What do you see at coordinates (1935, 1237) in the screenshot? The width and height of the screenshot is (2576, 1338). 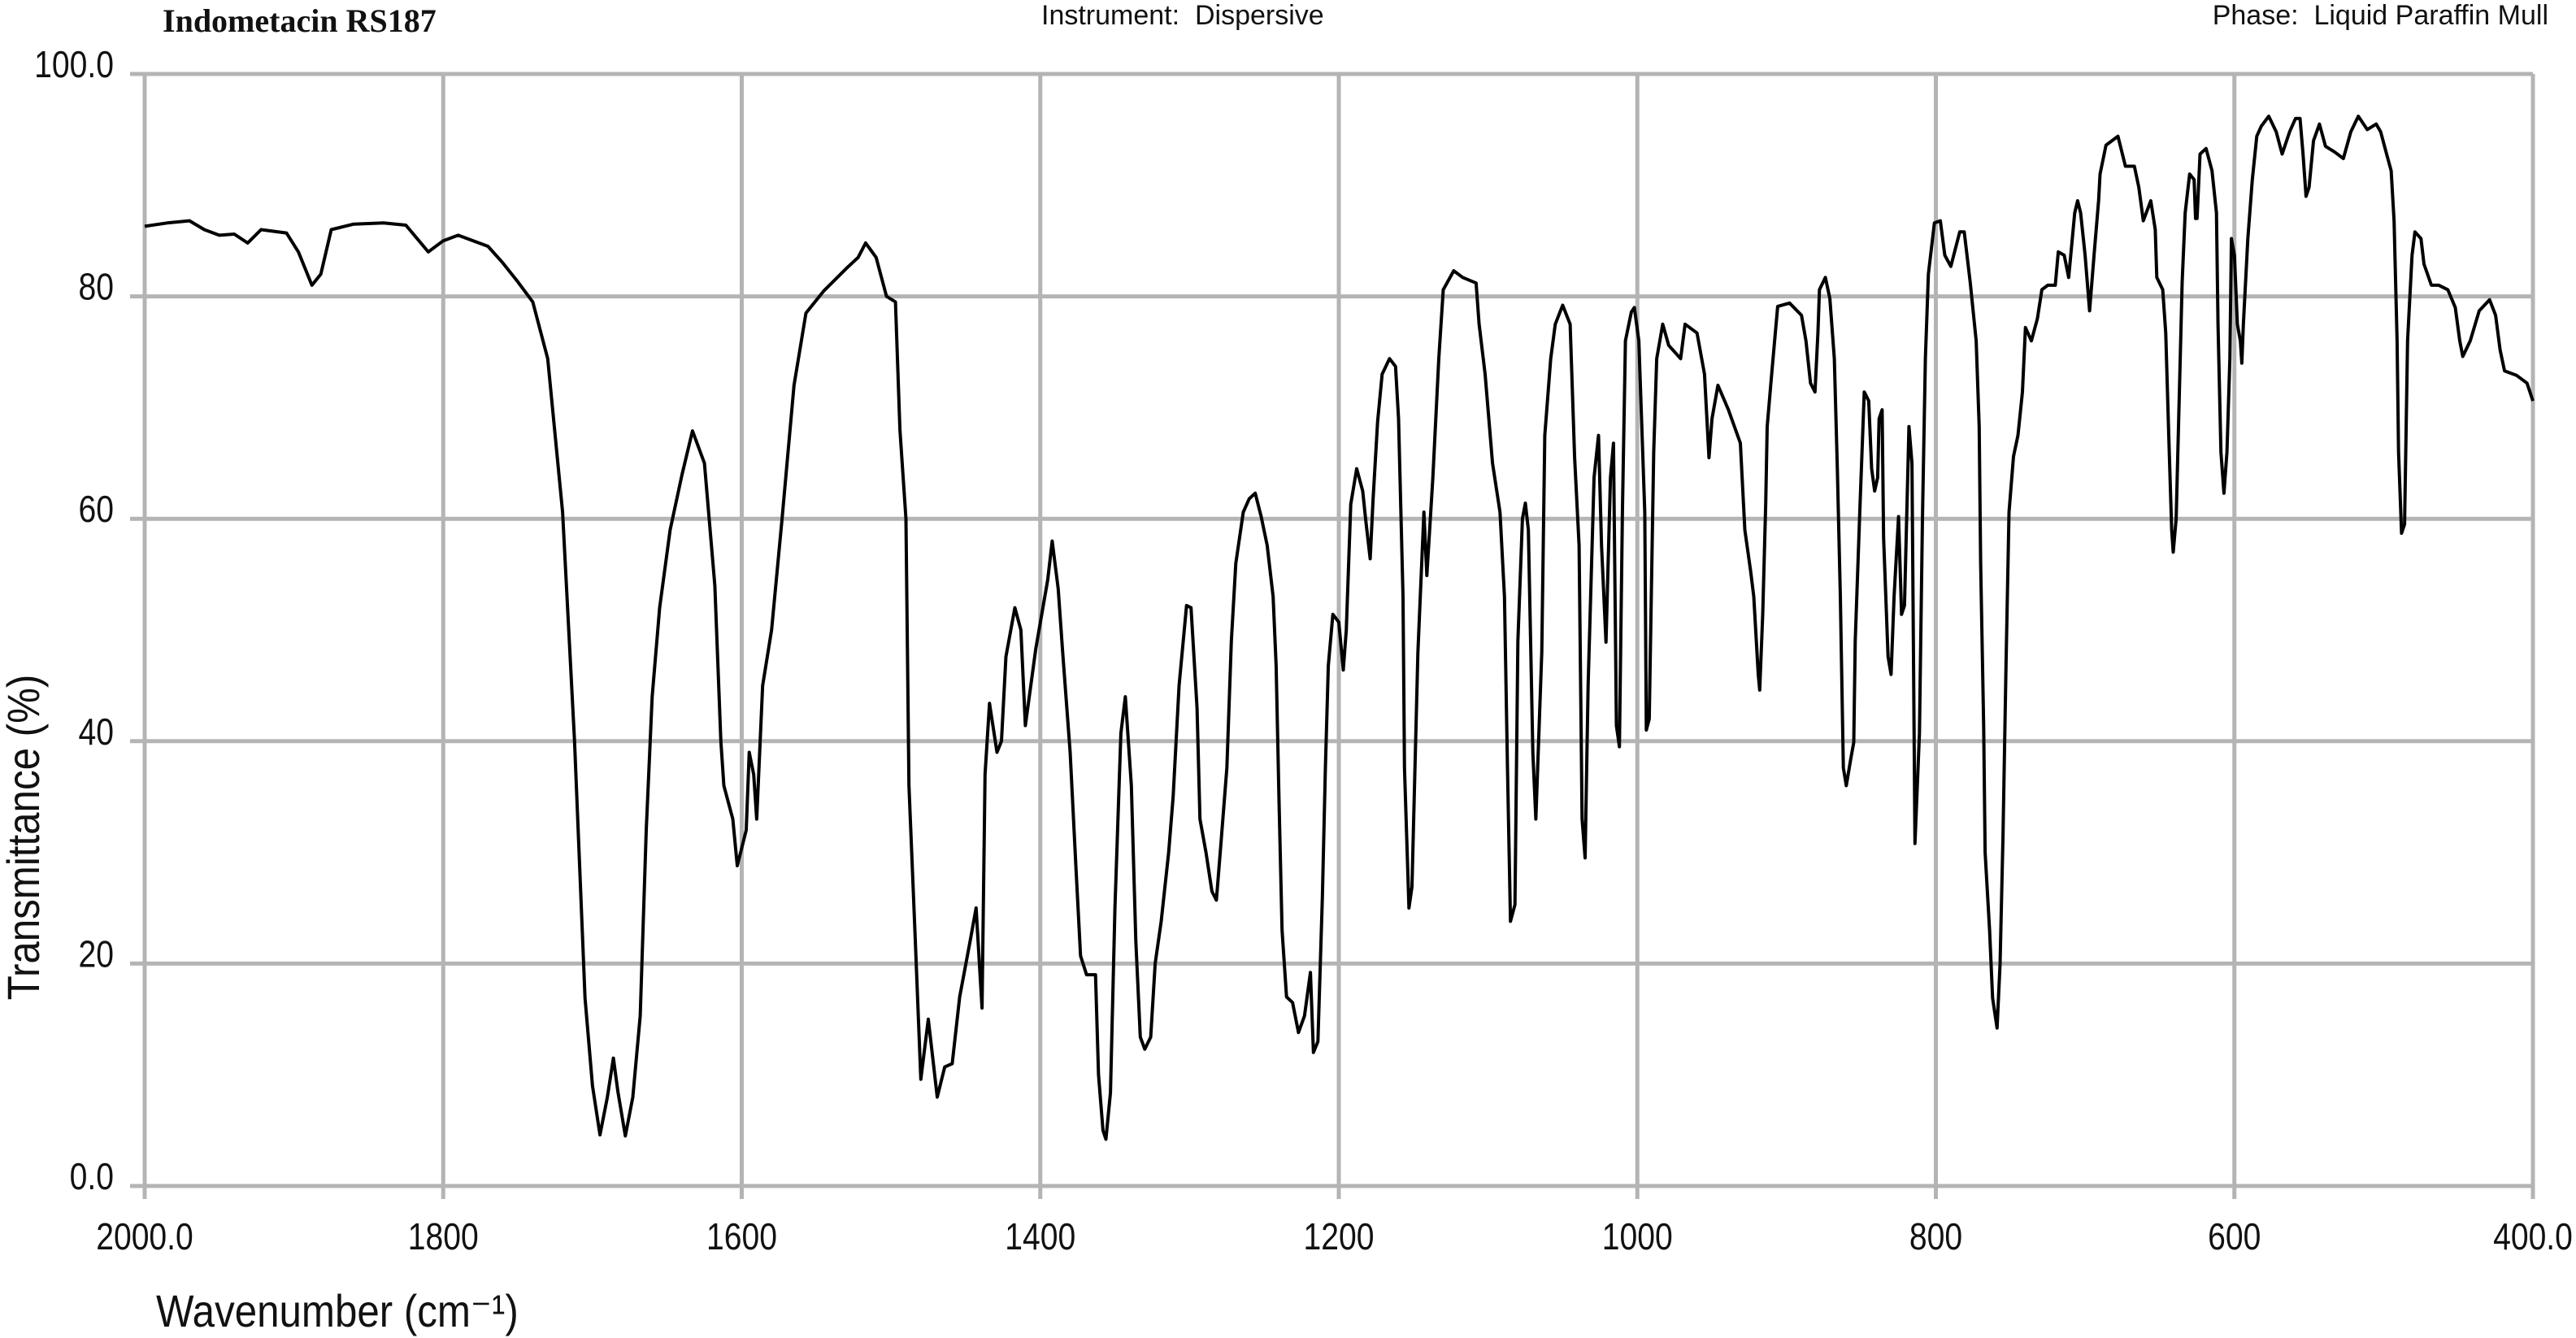 I see `x-tick-label: 800` at bounding box center [1935, 1237].